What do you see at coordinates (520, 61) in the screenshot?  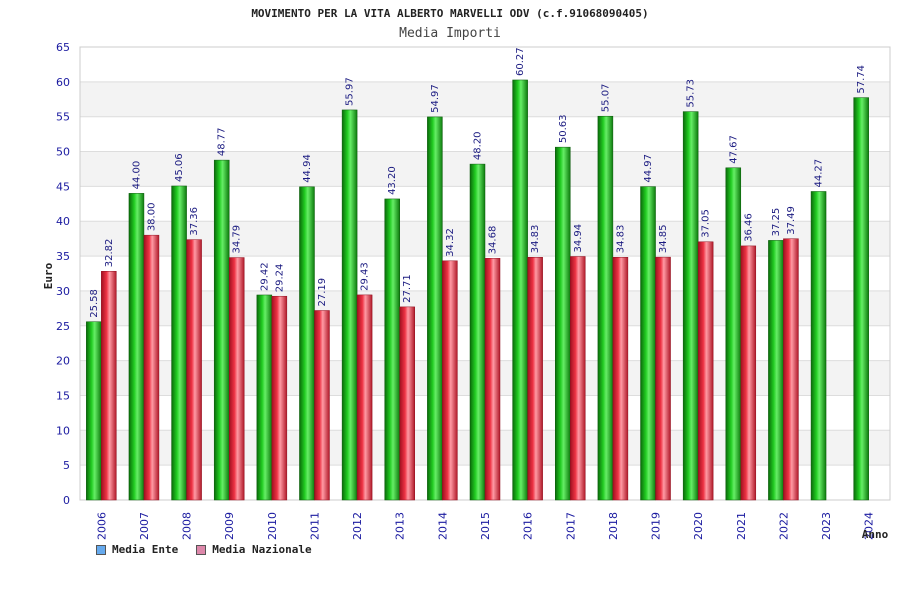 I see `data-label: 60.27` at bounding box center [520, 61].